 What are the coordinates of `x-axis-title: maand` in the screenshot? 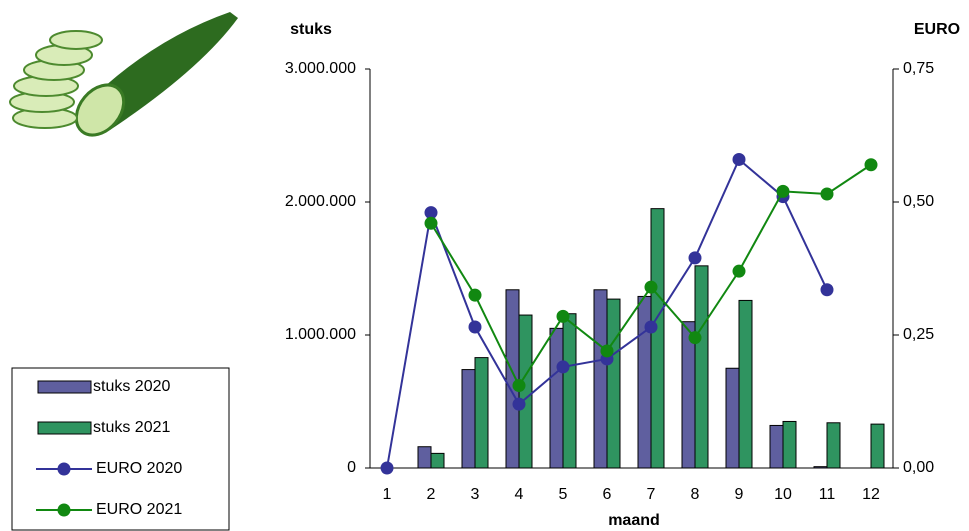 It's located at (634, 520).